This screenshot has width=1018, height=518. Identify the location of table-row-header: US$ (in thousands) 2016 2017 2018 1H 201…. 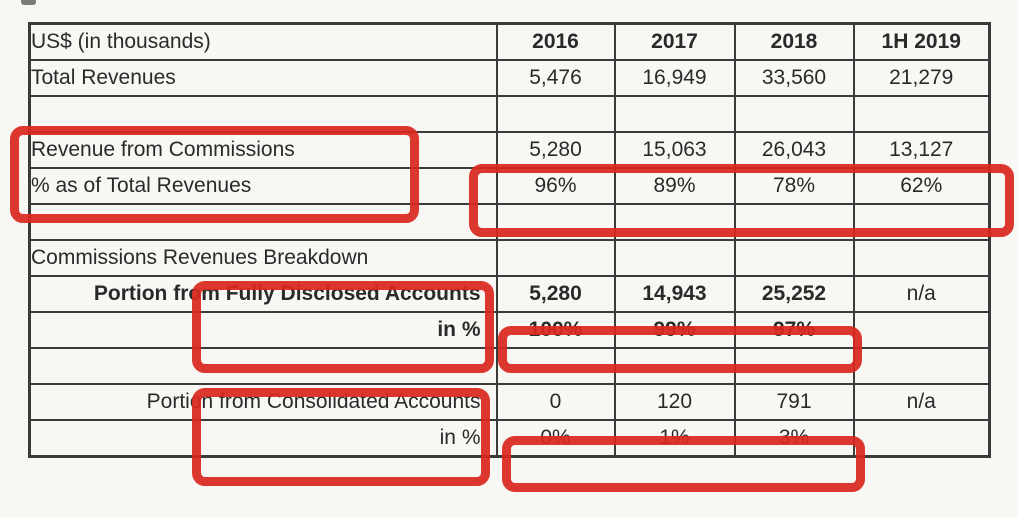
(509, 41).